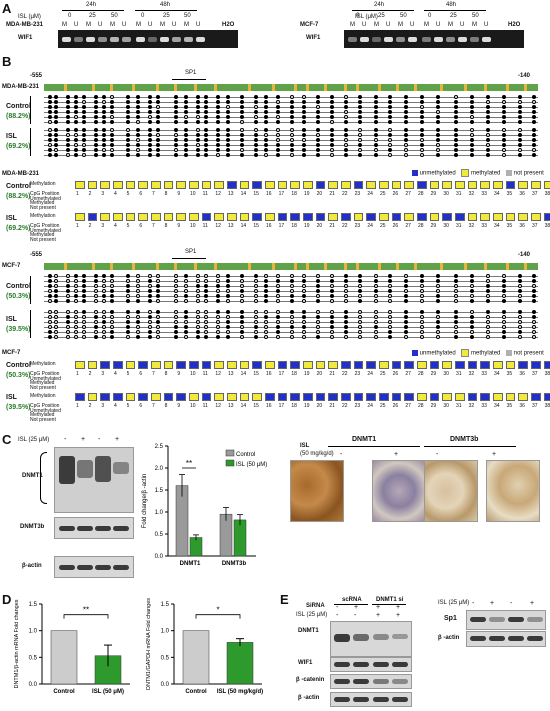 The width and height of the screenshot is (550, 711). Describe the element at coordinates (450, 618) in the screenshot. I see `row-label: Sp1` at that location.